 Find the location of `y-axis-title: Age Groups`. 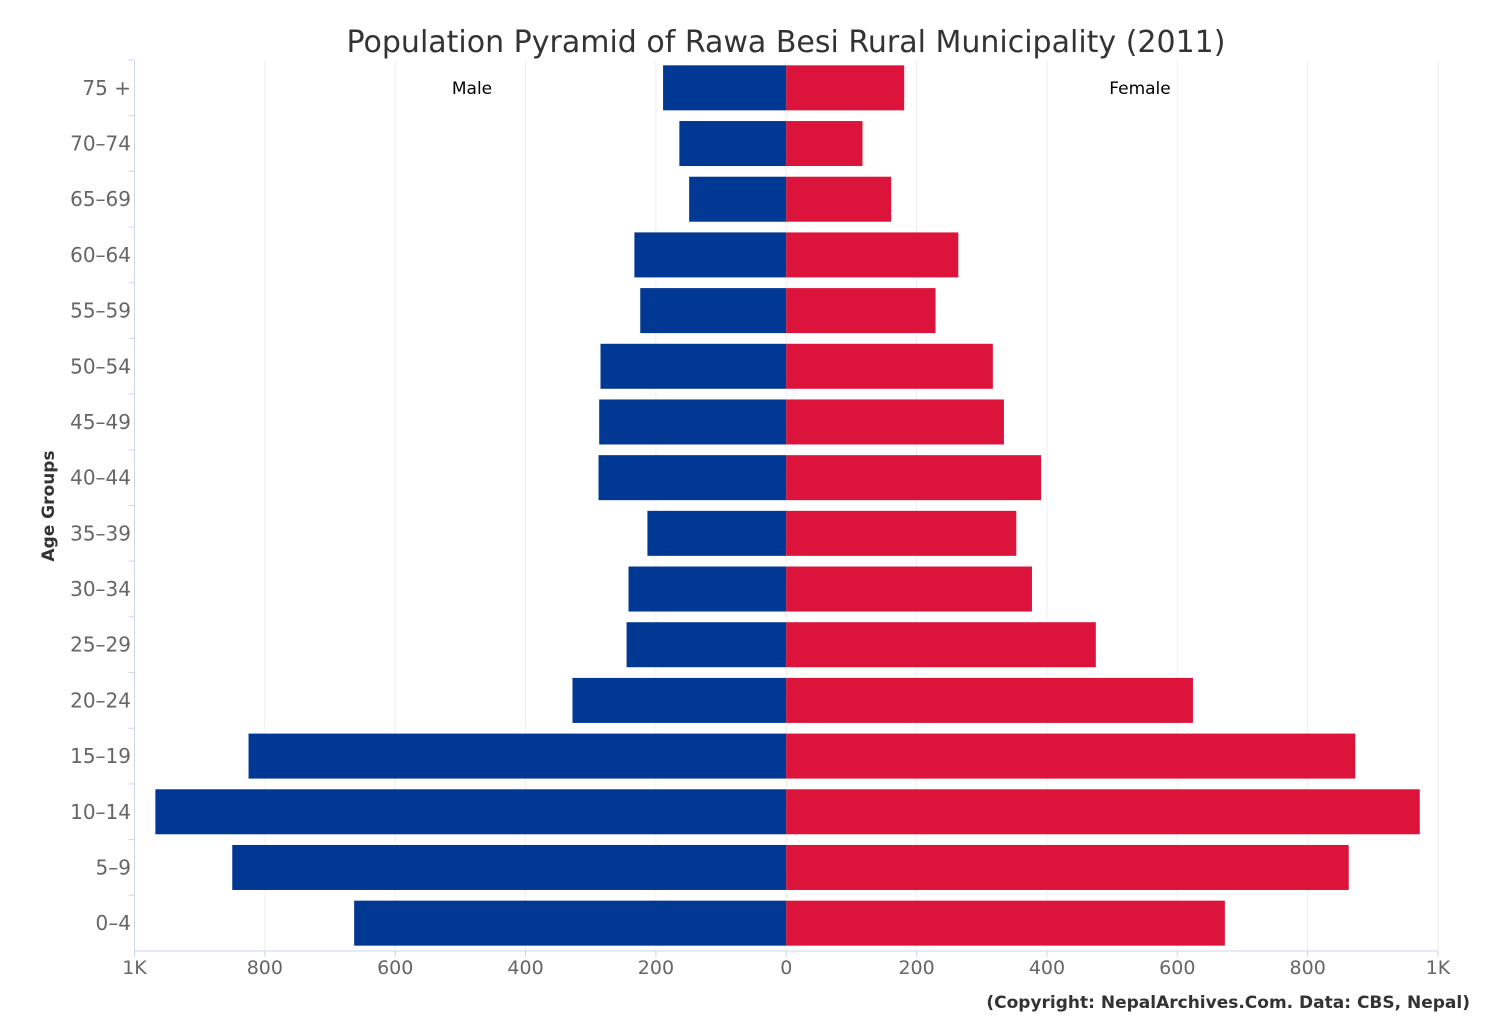

y-axis-title: Age Groups is located at coordinates (49, 505).